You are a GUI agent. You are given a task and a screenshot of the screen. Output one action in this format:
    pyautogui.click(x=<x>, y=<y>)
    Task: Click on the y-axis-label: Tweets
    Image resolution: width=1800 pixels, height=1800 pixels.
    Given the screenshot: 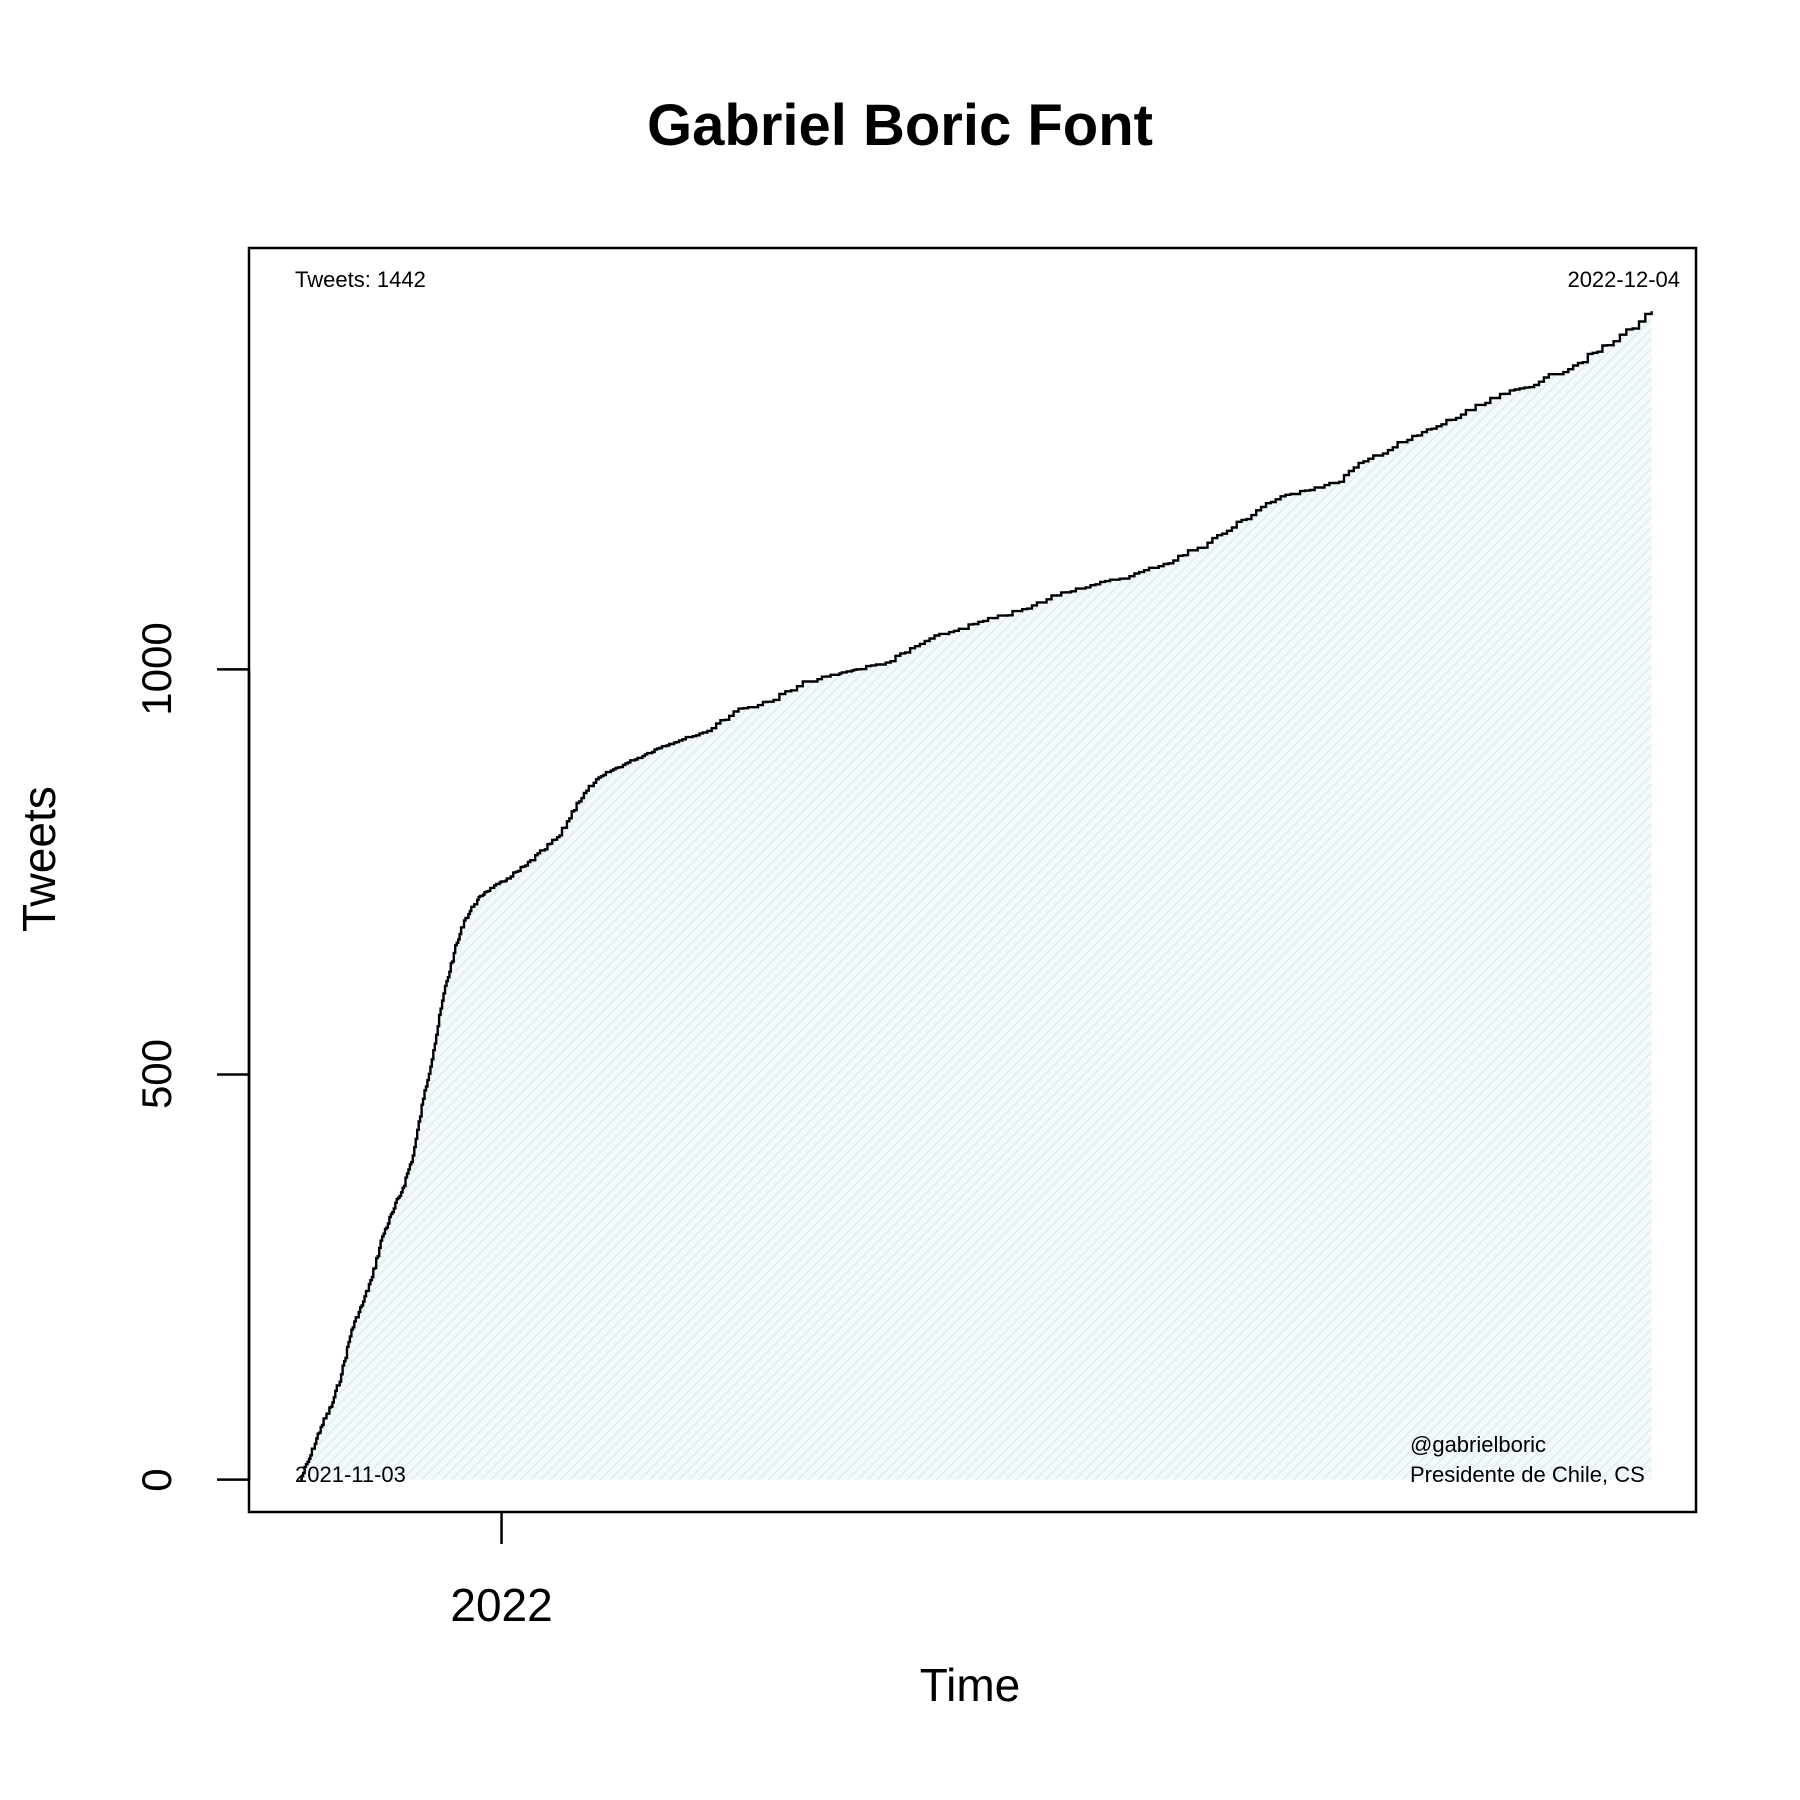 What is the action you would take?
    pyautogui.click(x=39, y=859)
    